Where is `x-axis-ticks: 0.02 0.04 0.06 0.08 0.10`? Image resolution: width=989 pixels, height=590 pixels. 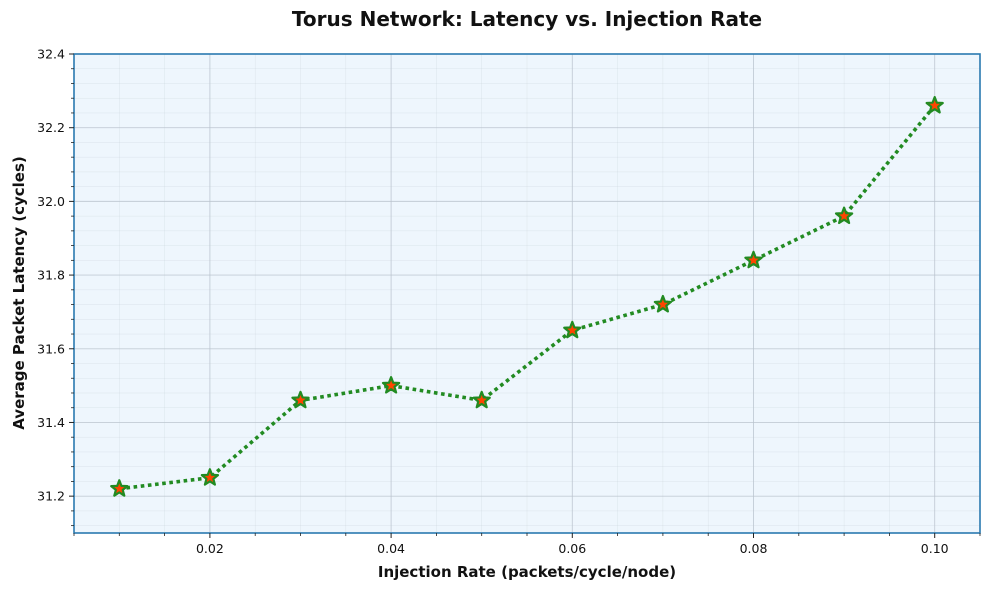
x-axis-ticks: 0.02 0.04 0.06 0.08 0.10 is located at coordinates (527, 544).